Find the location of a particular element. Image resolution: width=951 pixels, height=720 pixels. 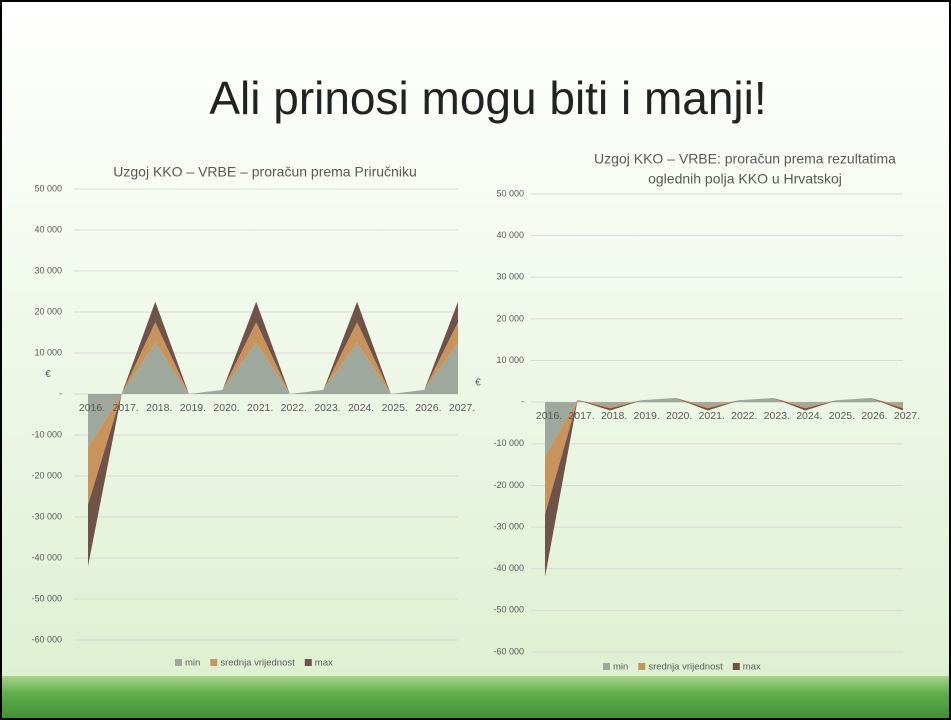

chart-title: oglednih polja KKO u Hrvatskoj is located at coordinates (745, 179).